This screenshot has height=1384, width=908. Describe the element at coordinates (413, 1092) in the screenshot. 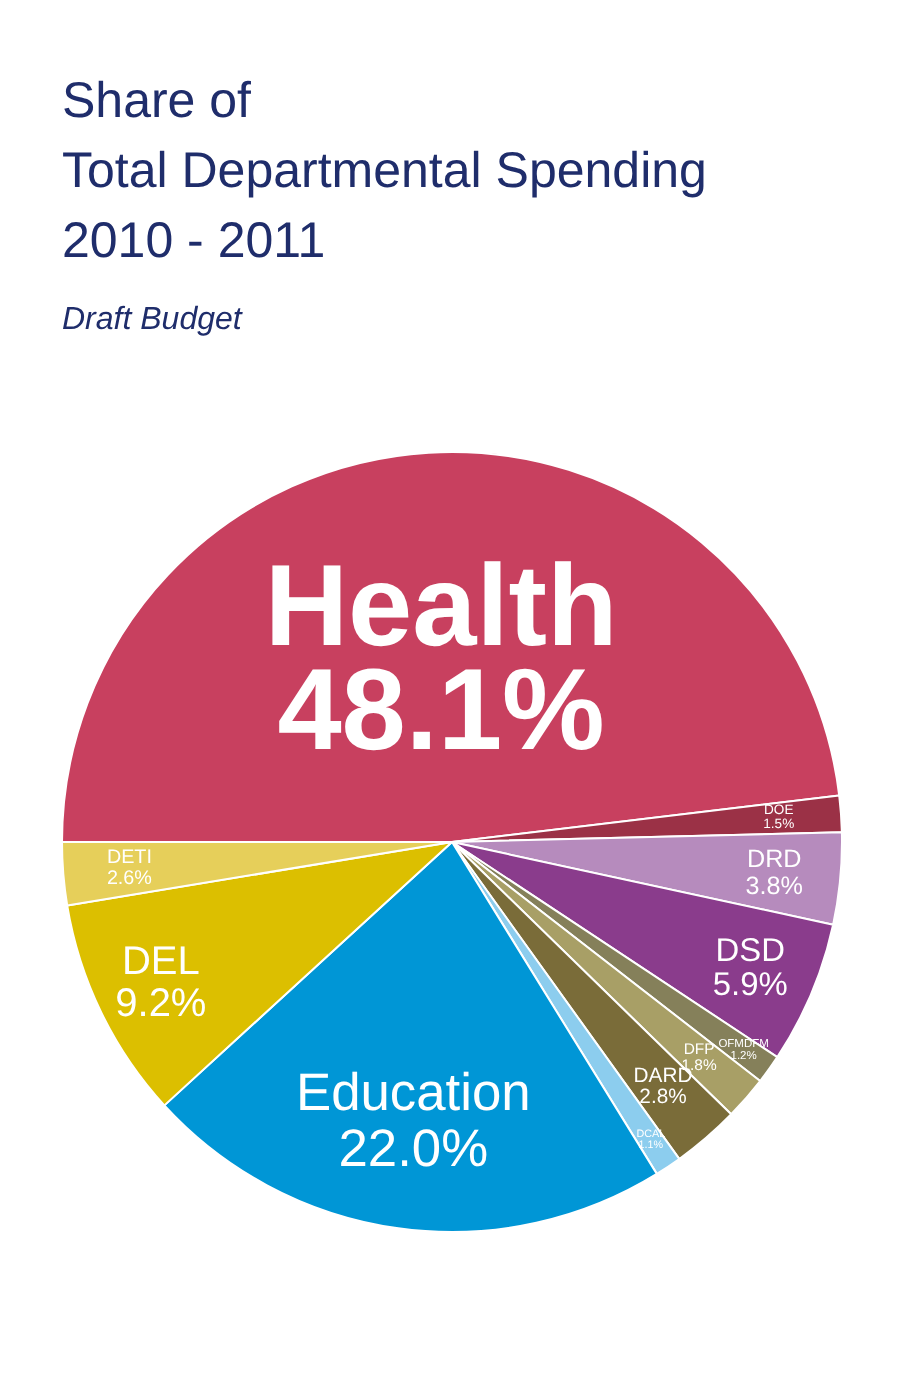

I see `slice-label: Education` at that location.